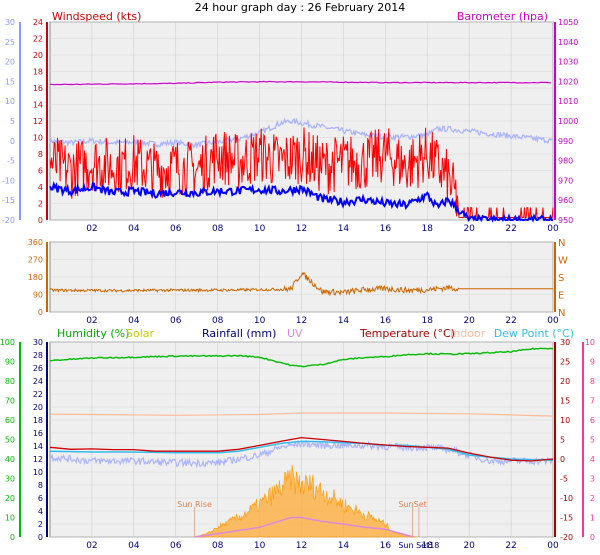  What do you see at coordinates (35, 260) in the screenshot?
I see `direction-axis-tick-label: 270` at bounding box center [35, 260].